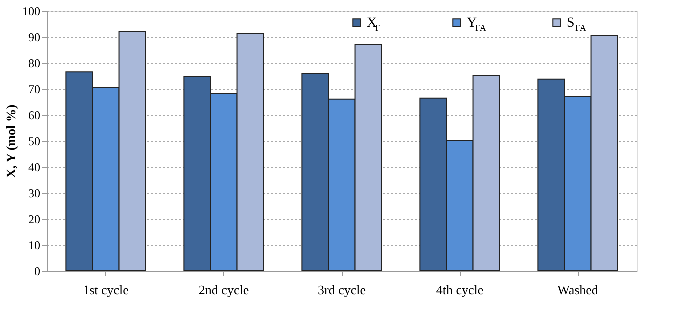  I want to click on y-tick-label: 100, so click(31, 11).